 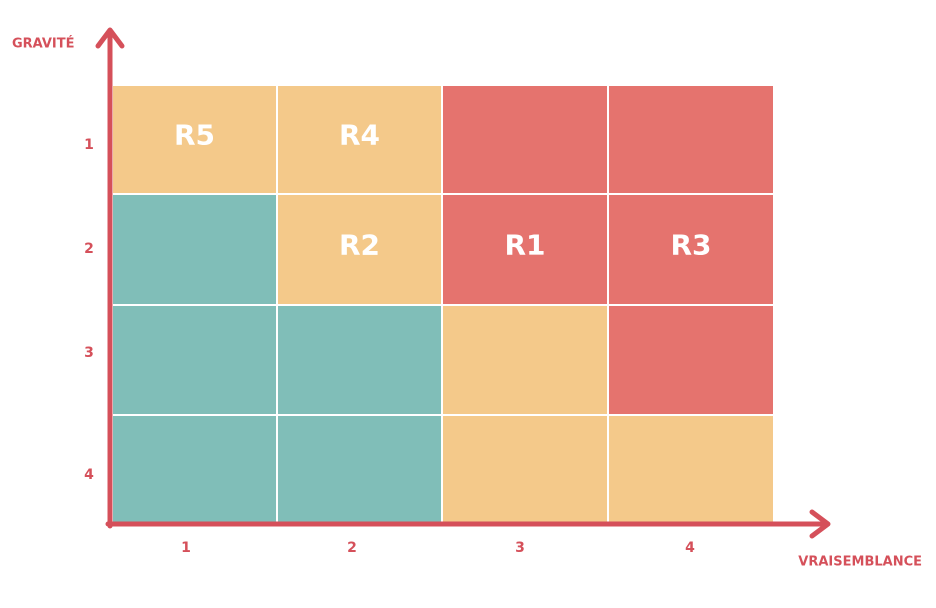 What do you see at coordinates (352, 548) in the screenshot?
I see `x-tick-label: 2` at bounding box center [352, 548].